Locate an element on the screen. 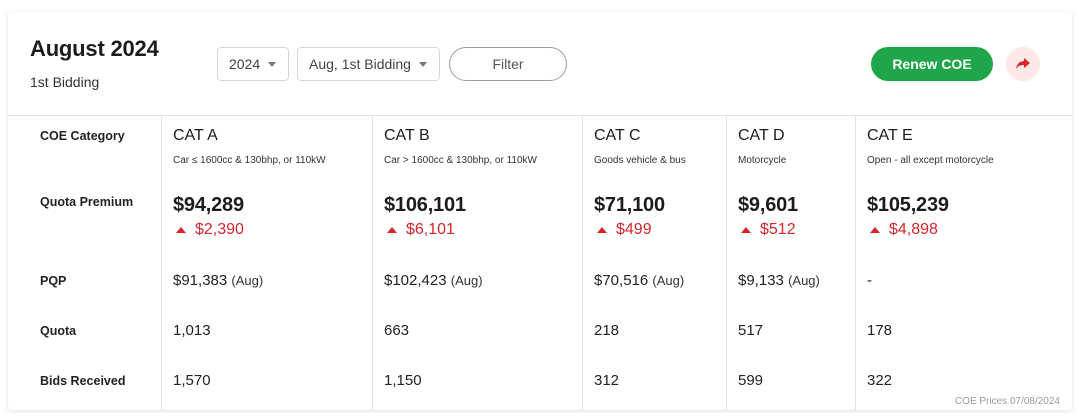 The image size is (1080, 419). category-name: CAT A is located at coordinates (195, 135).